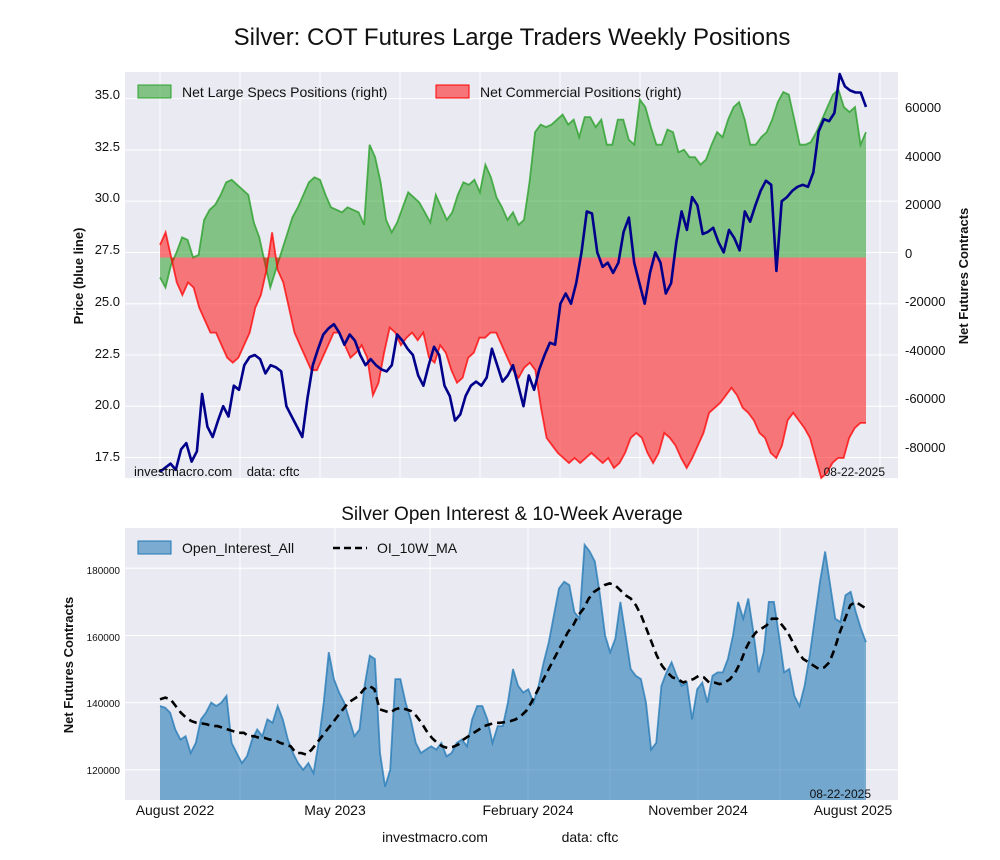  What do you see at coordinates (107, 146) in the screenshot?
I see `left-tick-label: 32.5` at bounding box center [107, 146].